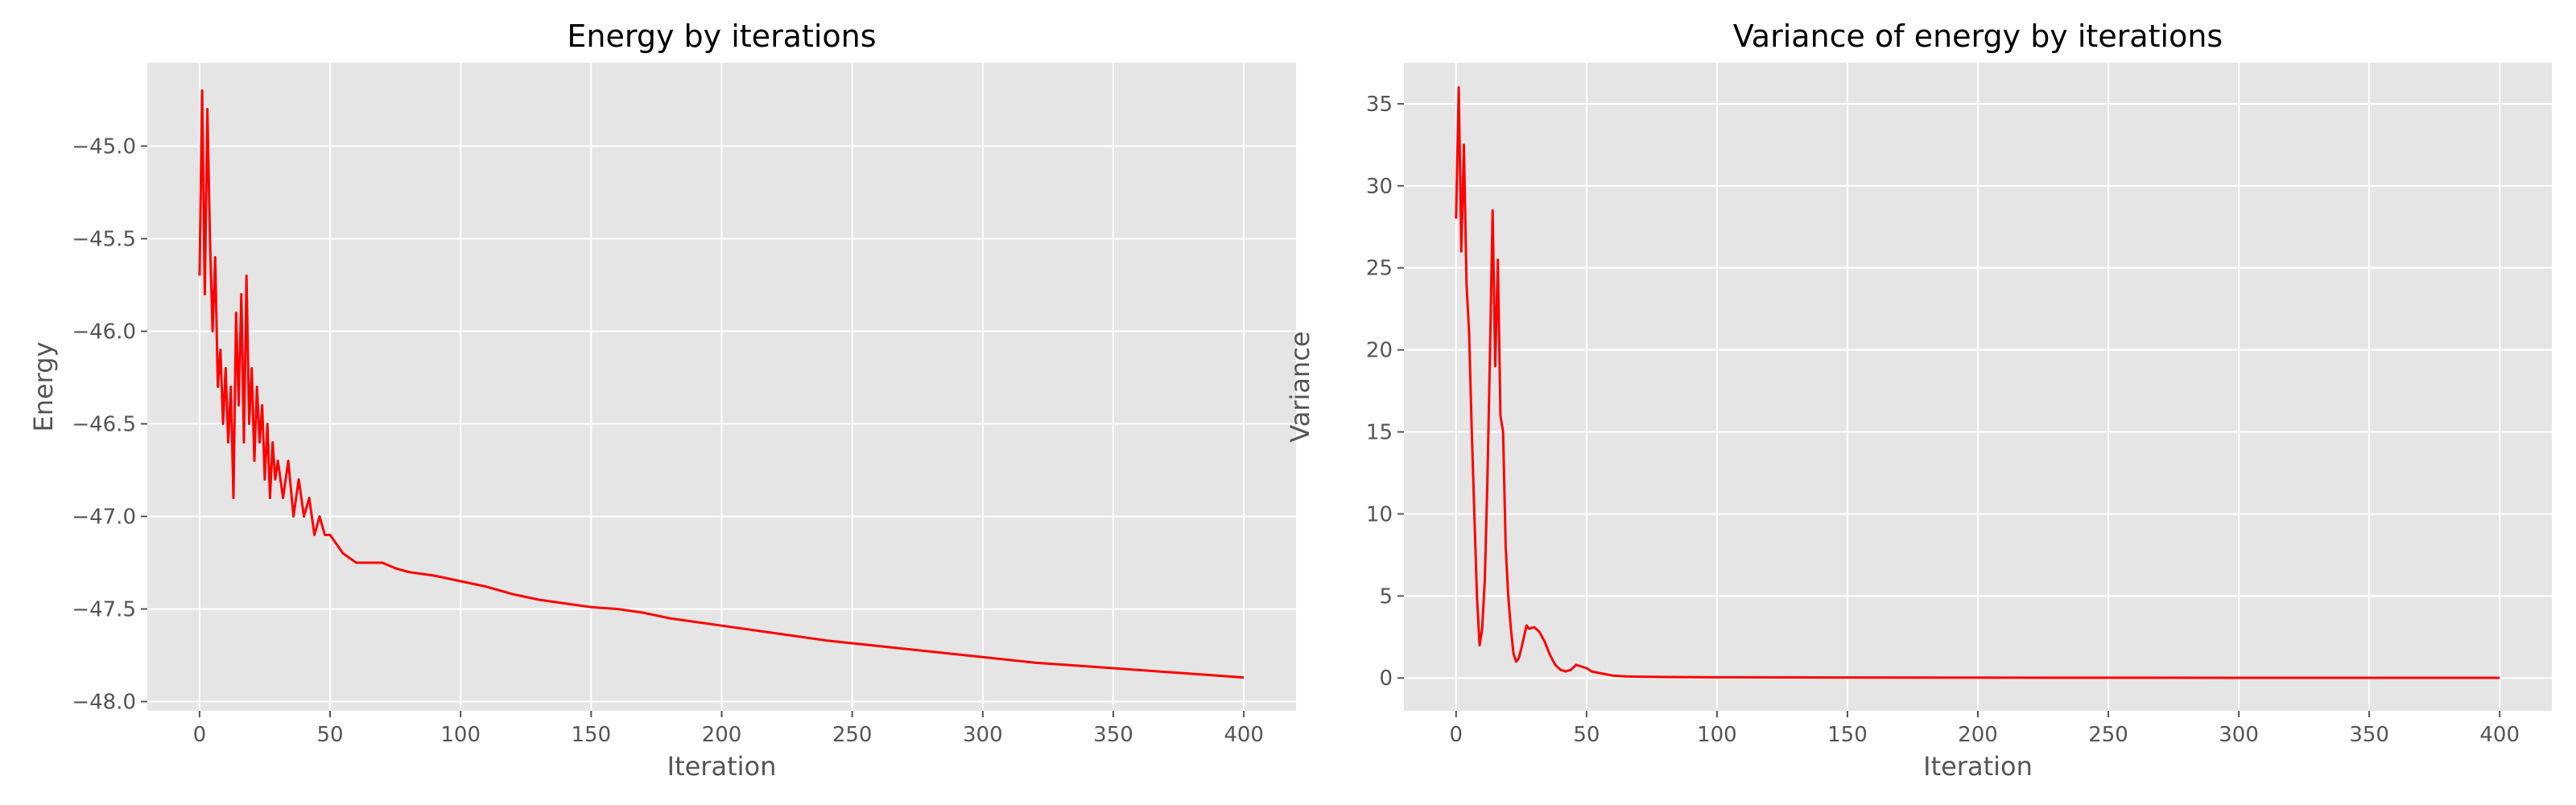  I want to click on variance-y-tick-label: 20, so click(1379, 351).